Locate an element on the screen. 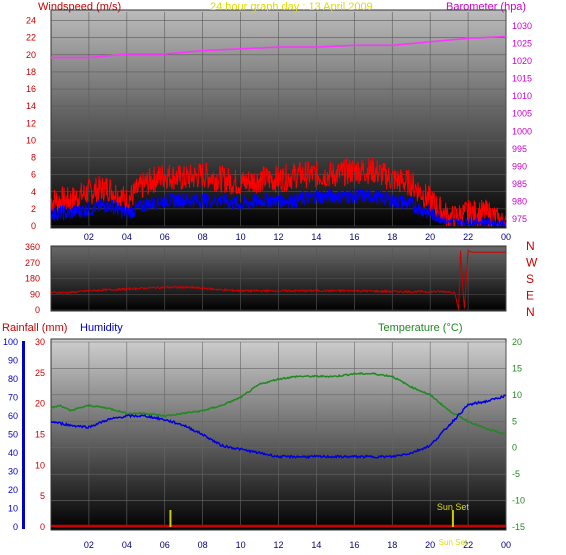 The width and height of the screenshot is (566, 555). windspeed-tick-label: 24 is located at coordinates (31, 21).